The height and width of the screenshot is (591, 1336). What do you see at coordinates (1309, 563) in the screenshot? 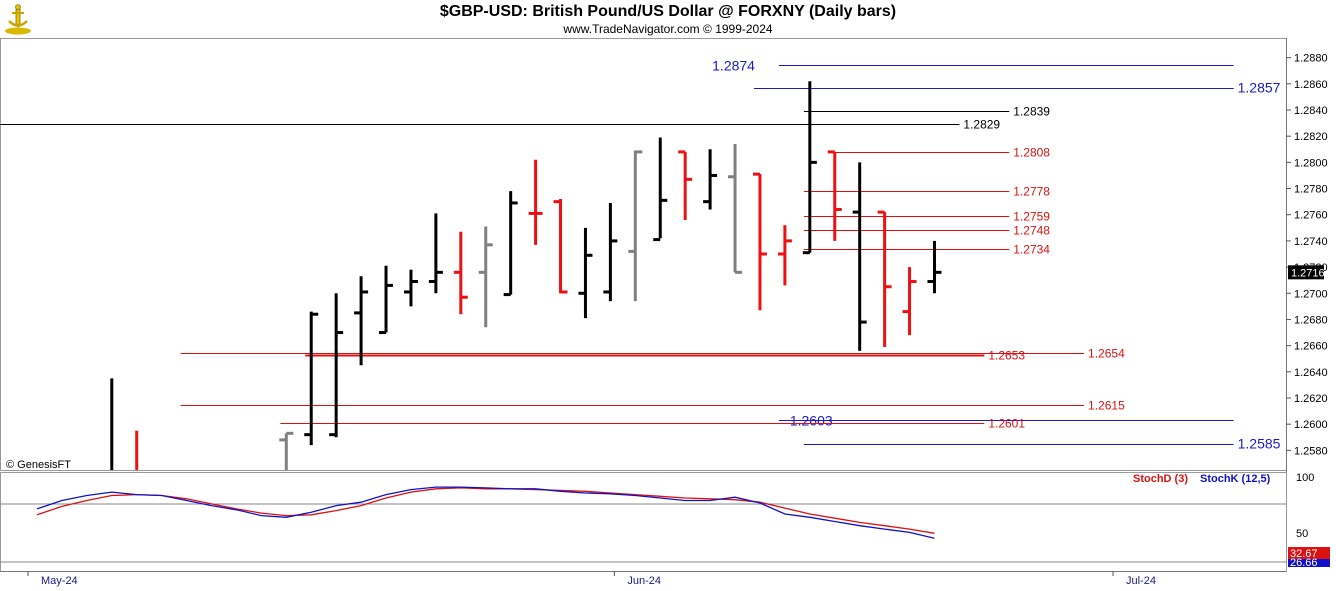
I see `stochk-last-badge` at bounding box center [1309, 563].